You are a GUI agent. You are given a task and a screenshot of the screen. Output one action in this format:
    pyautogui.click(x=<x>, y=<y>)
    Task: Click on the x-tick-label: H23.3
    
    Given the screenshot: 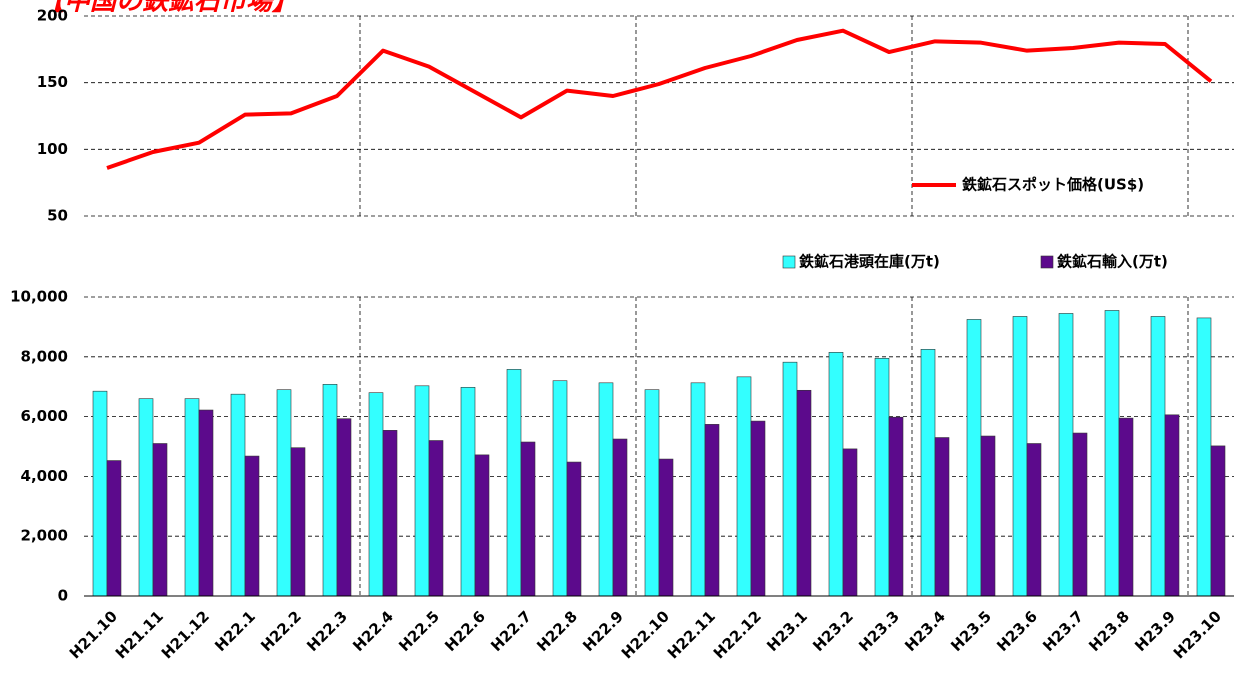 What is the action you would take?
    pyautogui.click(x=879, y=631)
    